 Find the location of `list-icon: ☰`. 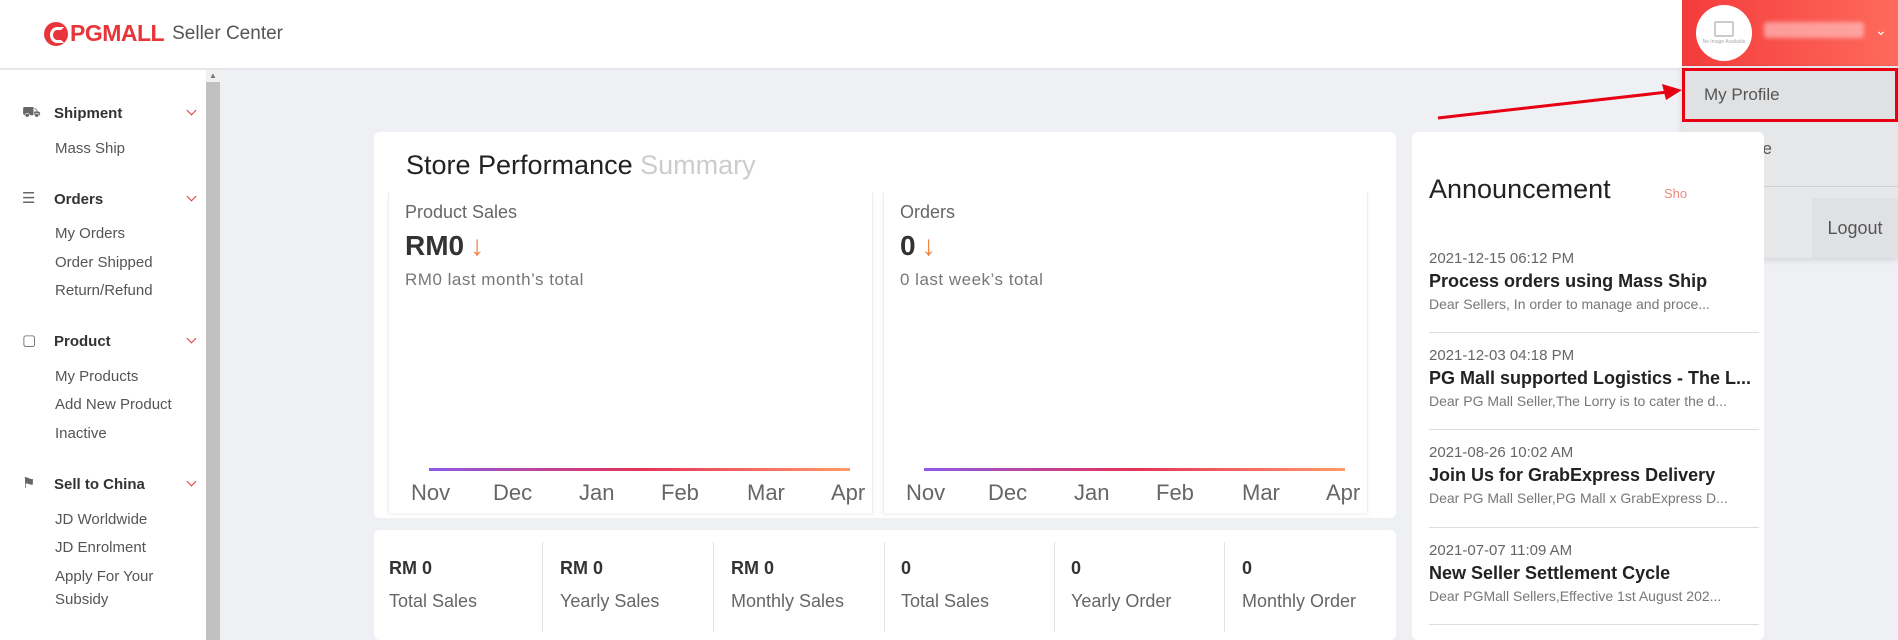

list-icon: ☰ is located at coordinates (29, 198).